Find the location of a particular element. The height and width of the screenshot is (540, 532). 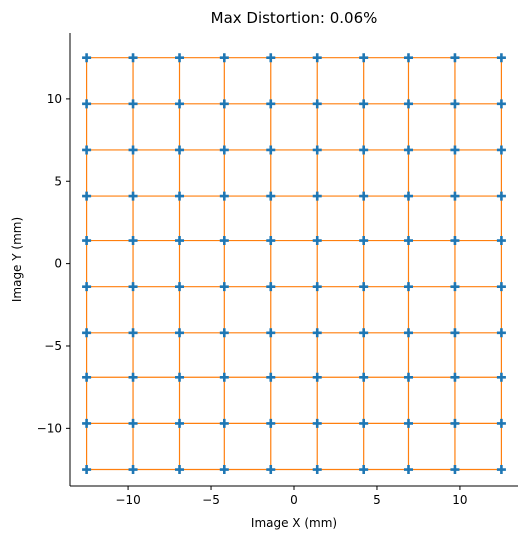

y-tick-label: 10 is located at coordinates (54, 99).